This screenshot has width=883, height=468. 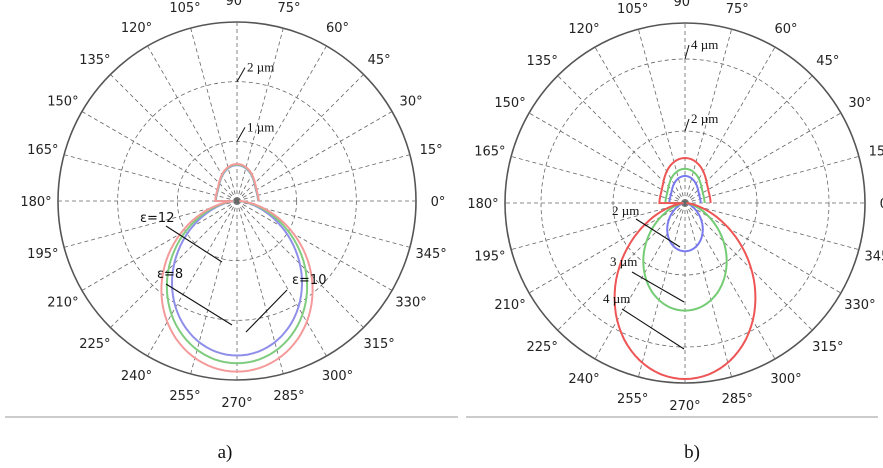 What do you see at coordinates (236, 4) in the screenshot?
I see `angle-tick-label: 90°` at bounding box center [236, 4].